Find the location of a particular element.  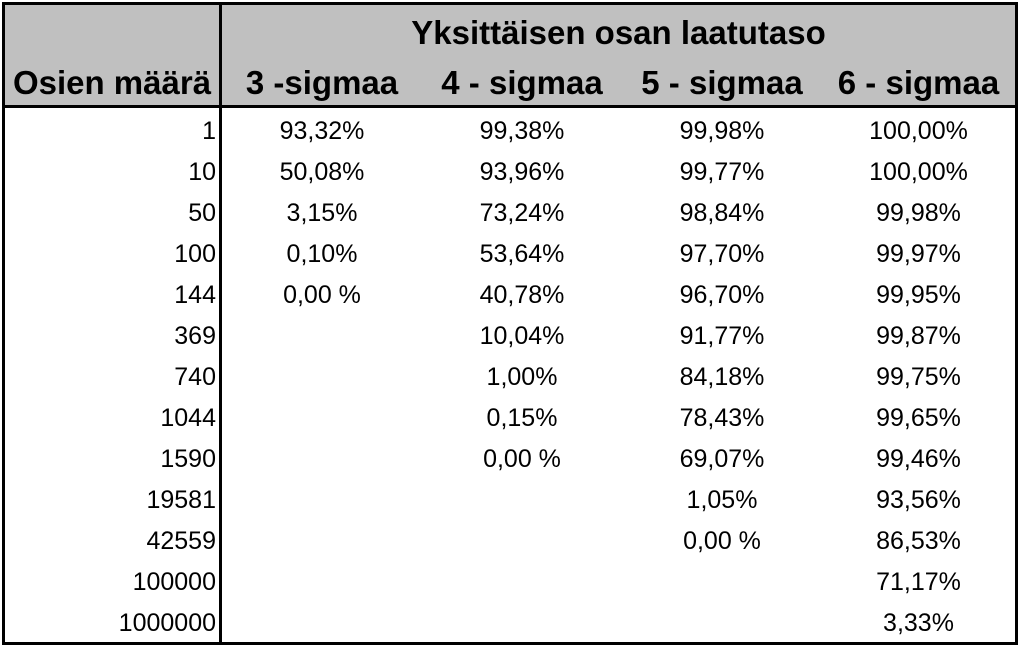

part-count-cell: 740 is located at coordinates (195, 377).